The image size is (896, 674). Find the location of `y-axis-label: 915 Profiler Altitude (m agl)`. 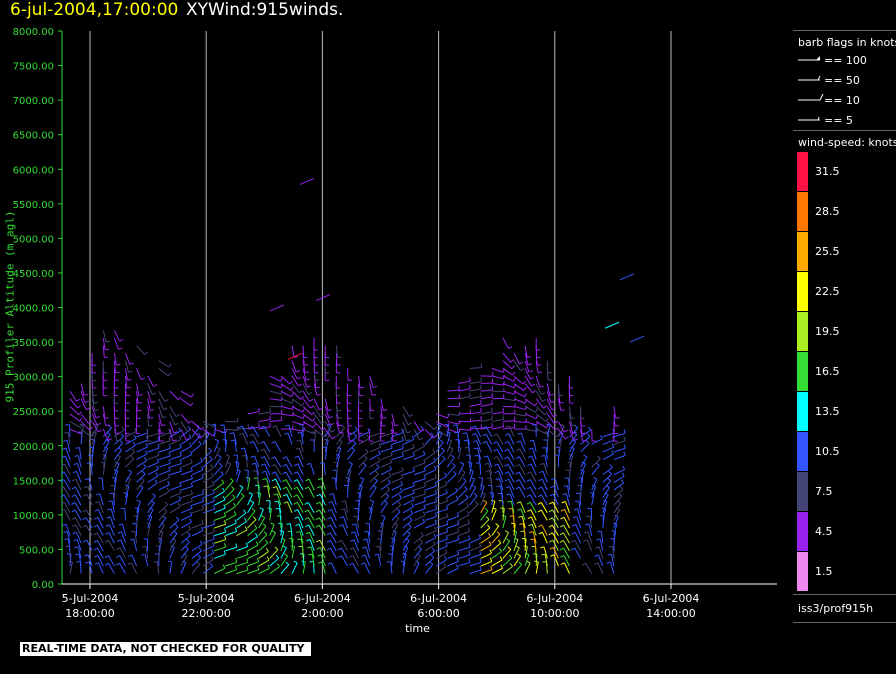

y-axis-label: 915 Profiler Altitude (m agl) is located at coordinates (10, 306).